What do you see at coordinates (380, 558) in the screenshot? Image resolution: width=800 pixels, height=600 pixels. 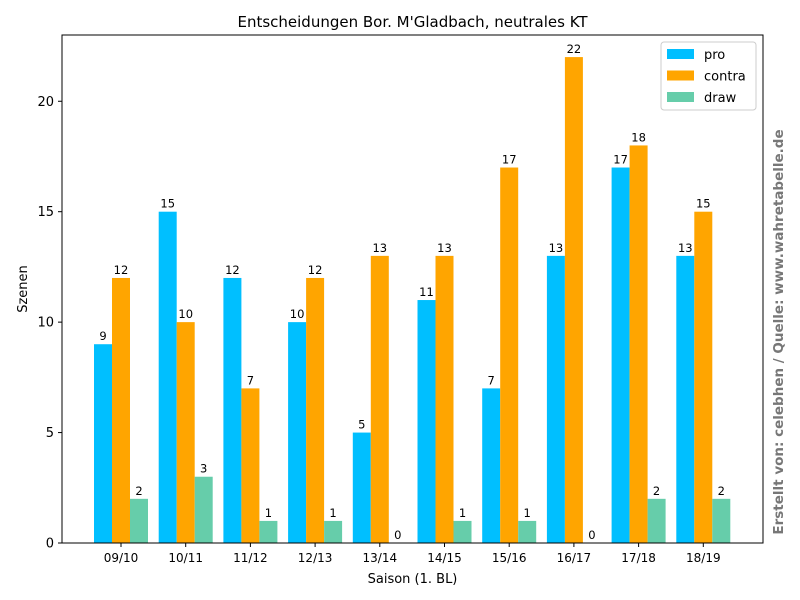 I see `x-tick-label: 13/14` at bounding box center [380, 558].